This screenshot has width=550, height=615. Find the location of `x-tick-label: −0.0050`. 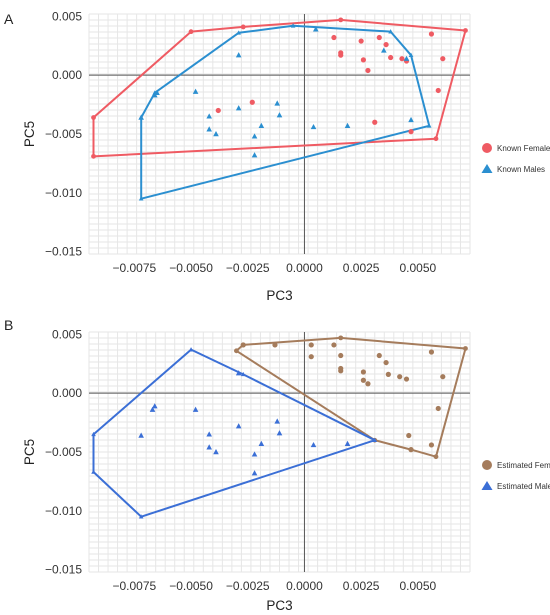

x-tick-label: −0.0050 is located at coordinates (191, 268).